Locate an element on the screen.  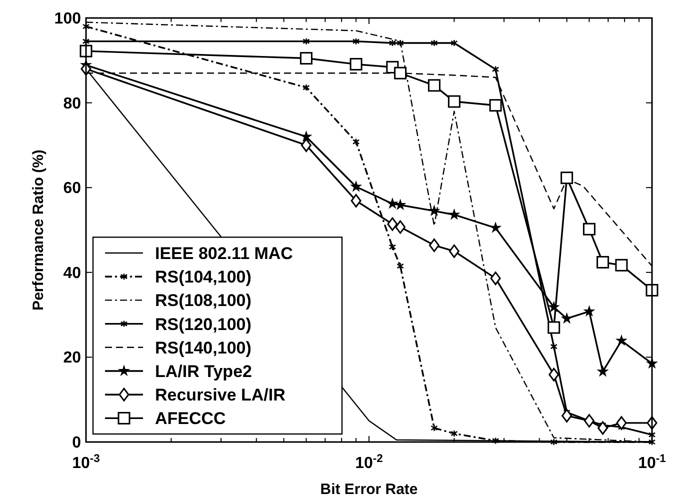
x-tick-label: 10$^{-2}$ is located at coordinates (369, 462).